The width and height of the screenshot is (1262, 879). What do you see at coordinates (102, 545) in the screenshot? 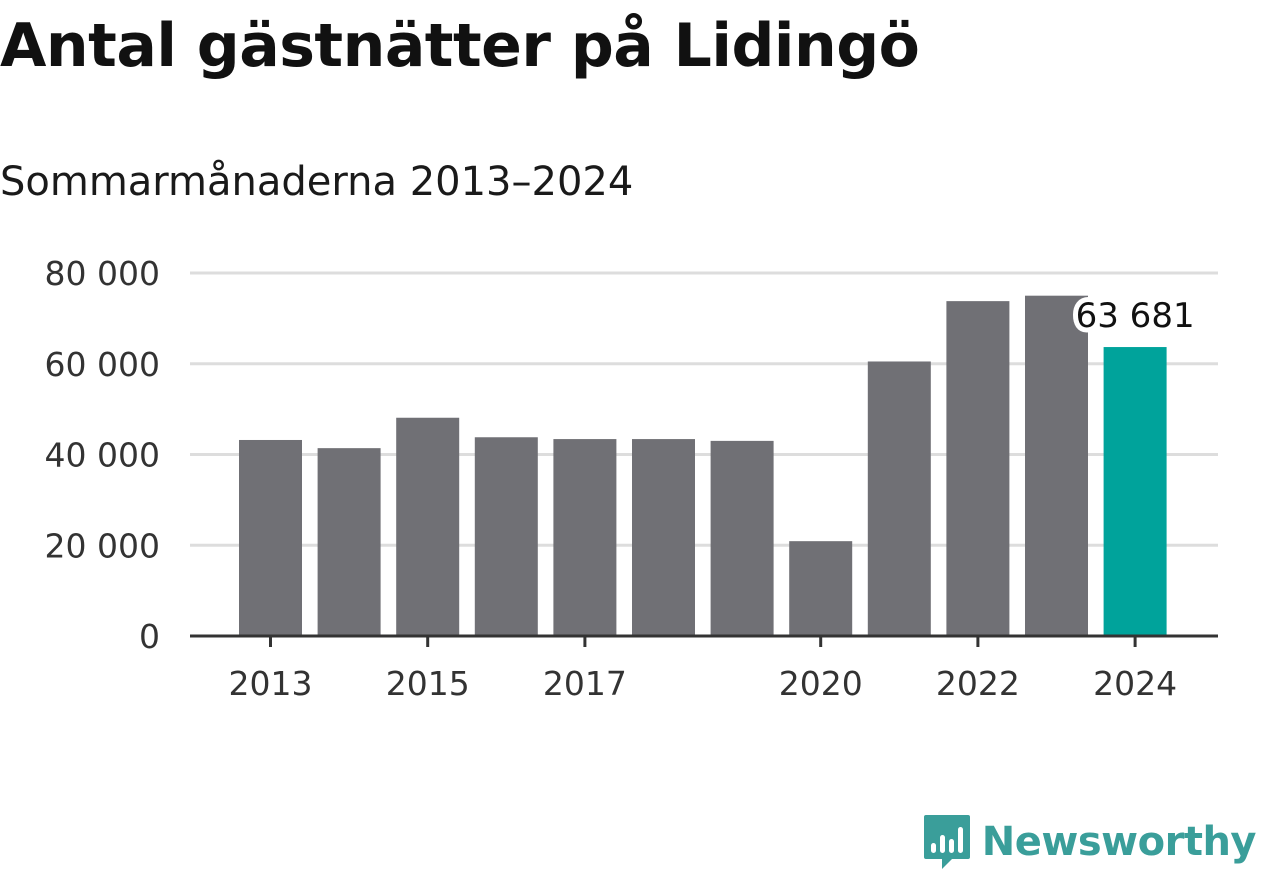
I see `y-tick-label: 20 000` at bounding box center [102, 545].